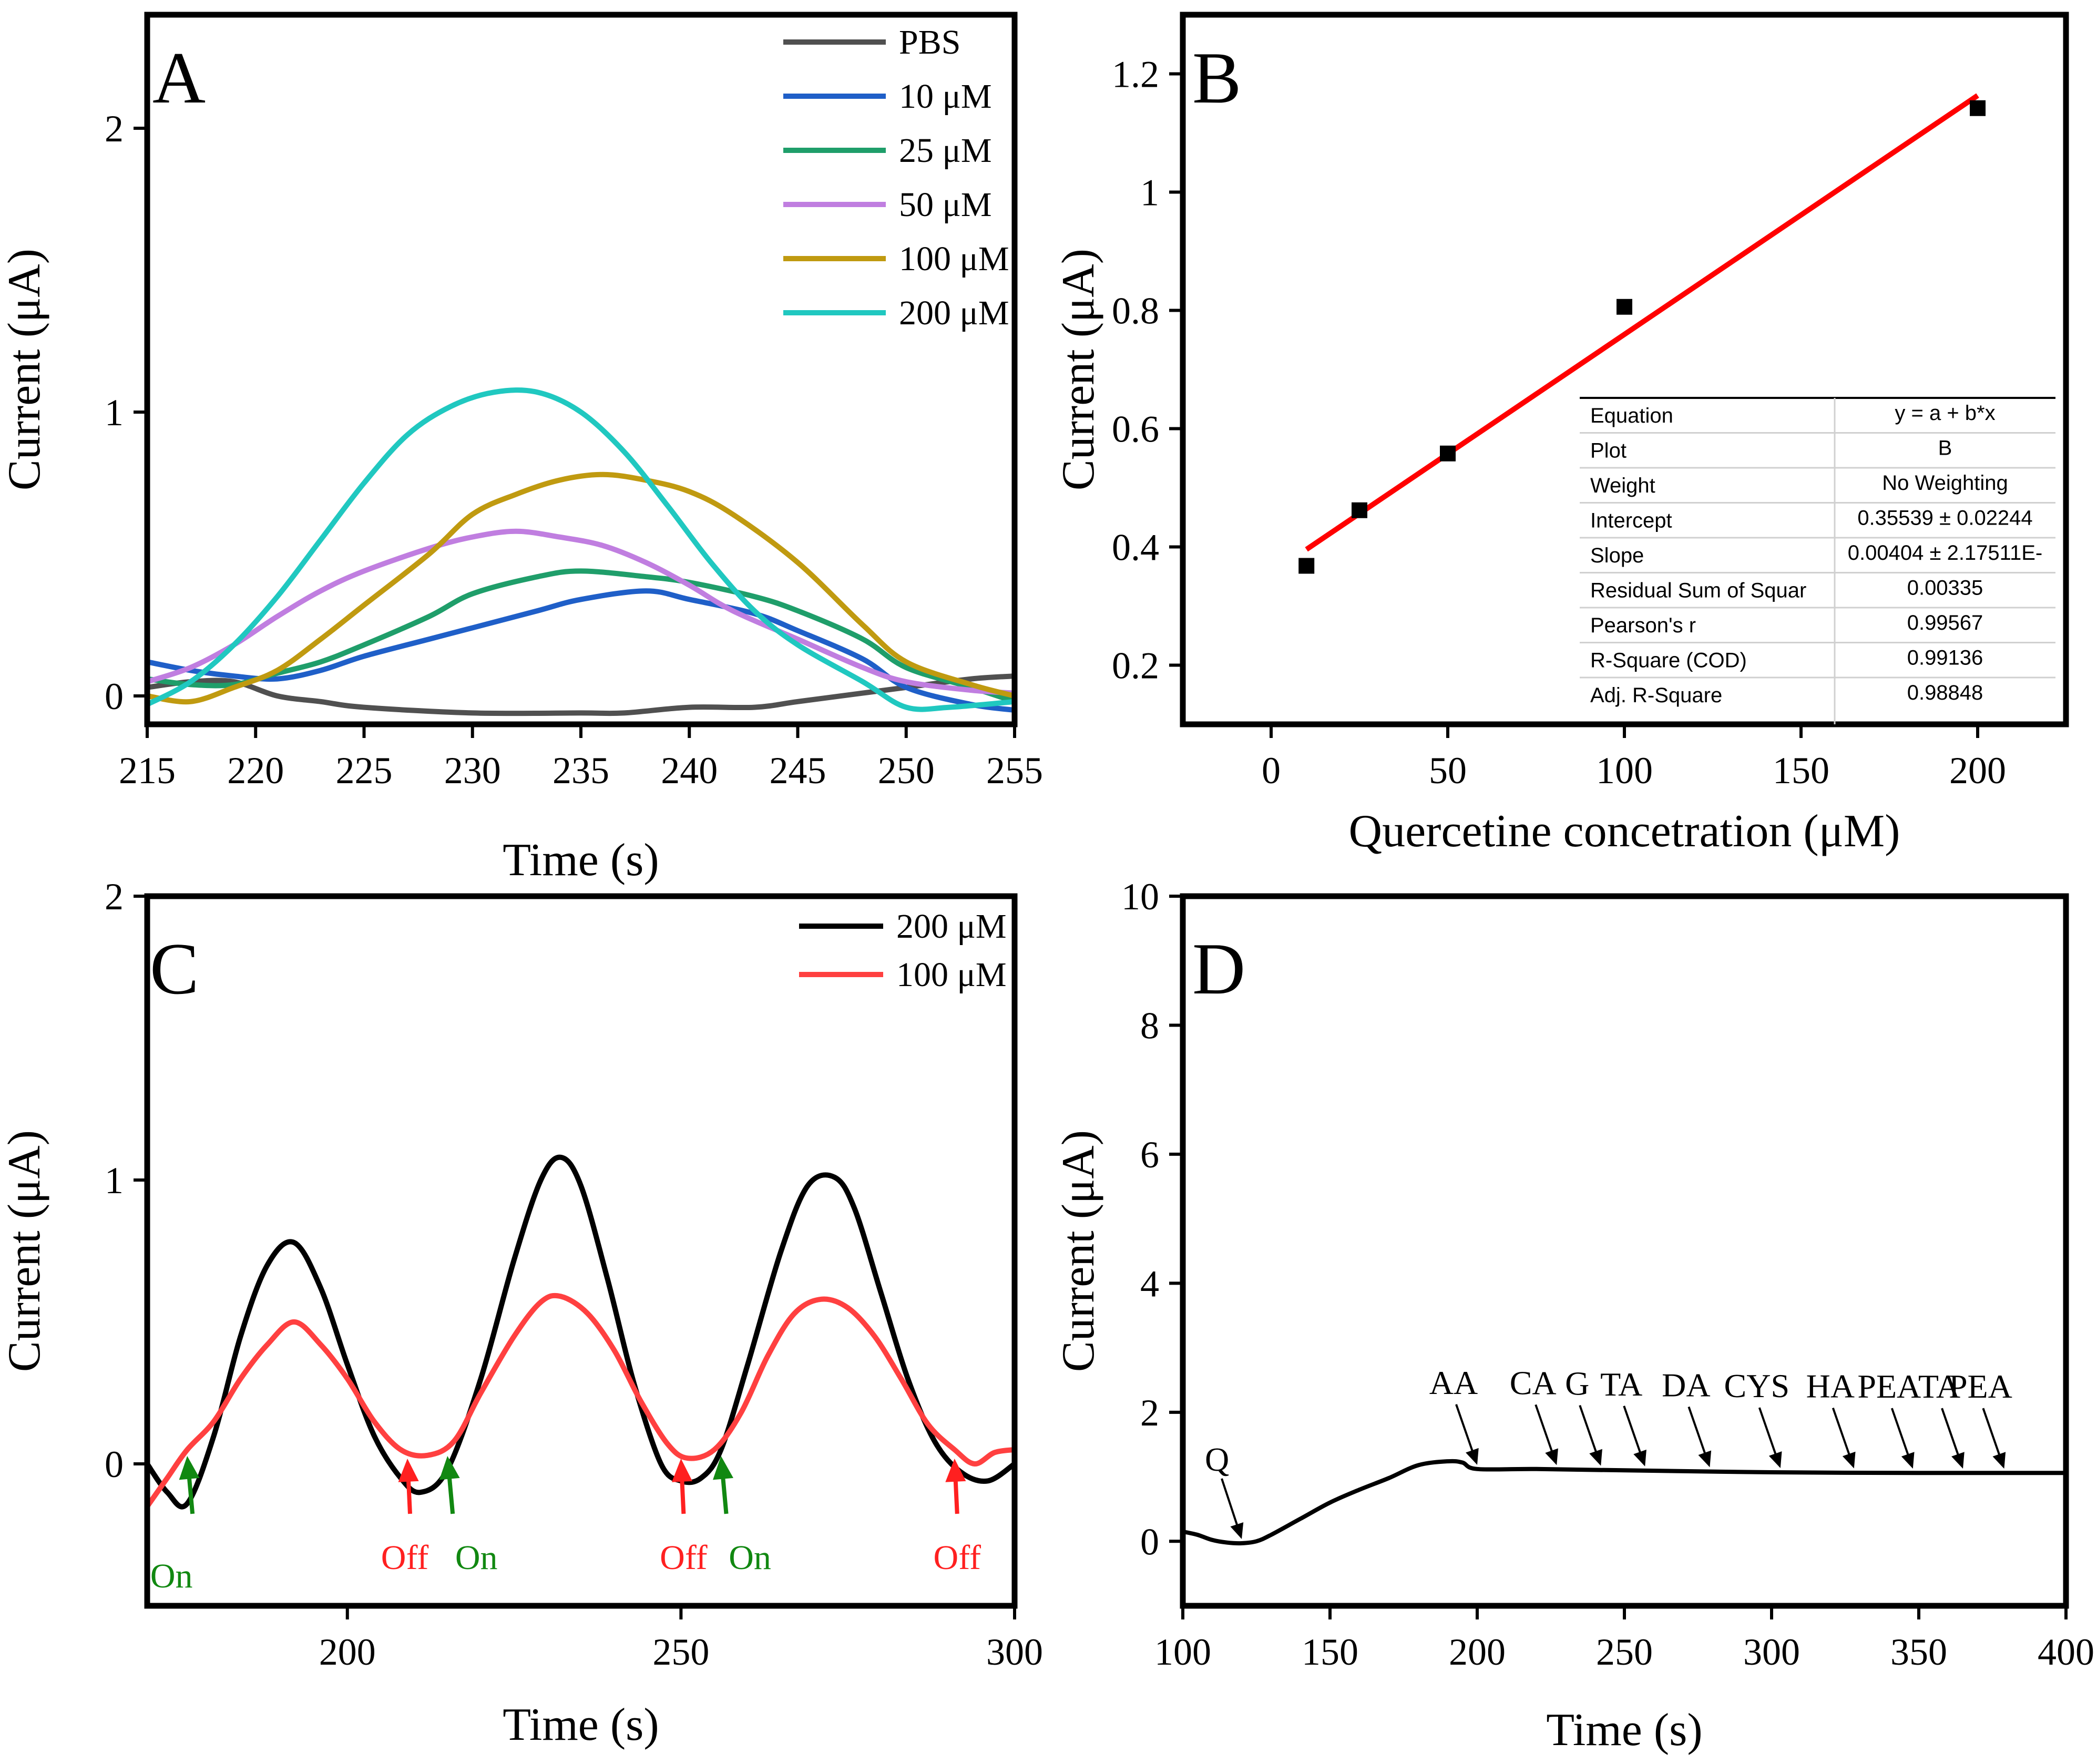 This screenshot has width=2097, height=1764. What do you see at coordinates (1617, 555) in the screenshot?
I see `table-key: Slope` at bounding box center [1617, 555].